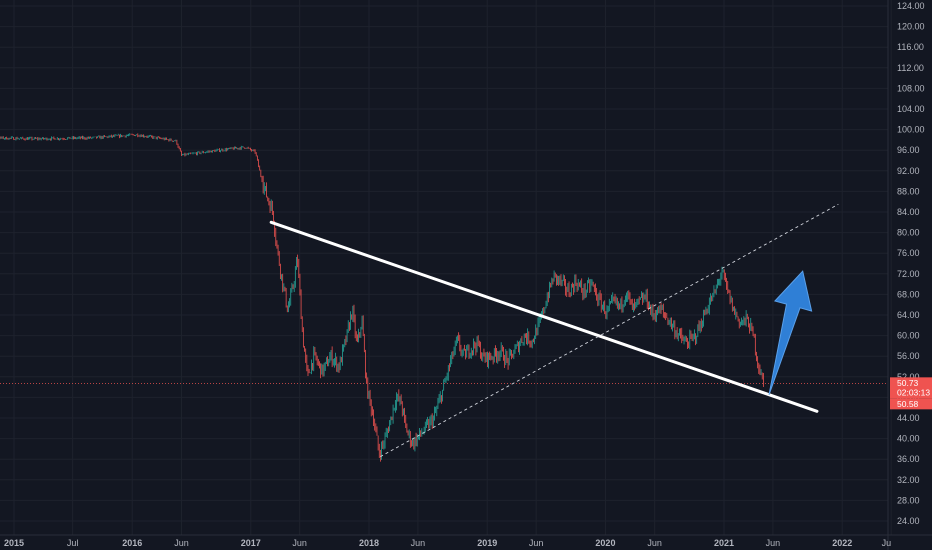 The height and width of the screenshot is (550, 932). I want to click on y-tick-label: 116.00, so click(910, 47).